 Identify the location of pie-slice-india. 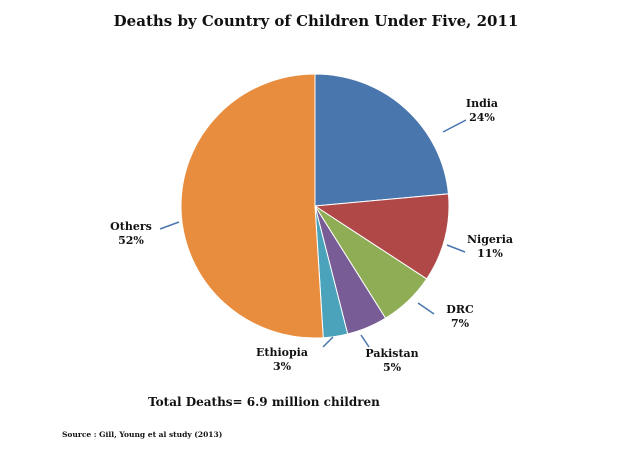
(381, 140).